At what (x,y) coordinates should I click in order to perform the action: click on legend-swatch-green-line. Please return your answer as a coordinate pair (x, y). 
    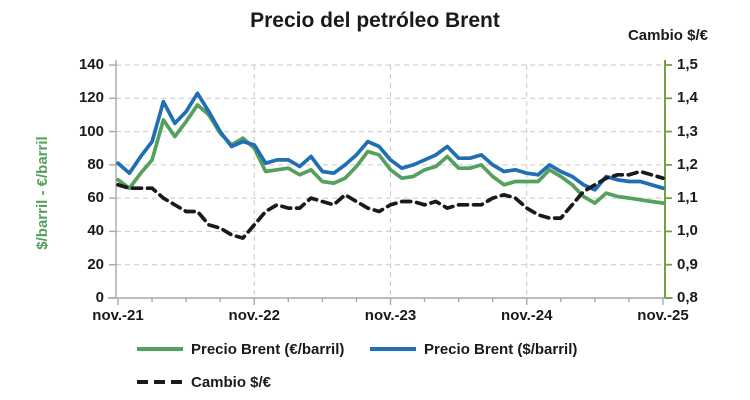
    Looking at the image, I should click on (160, 349).